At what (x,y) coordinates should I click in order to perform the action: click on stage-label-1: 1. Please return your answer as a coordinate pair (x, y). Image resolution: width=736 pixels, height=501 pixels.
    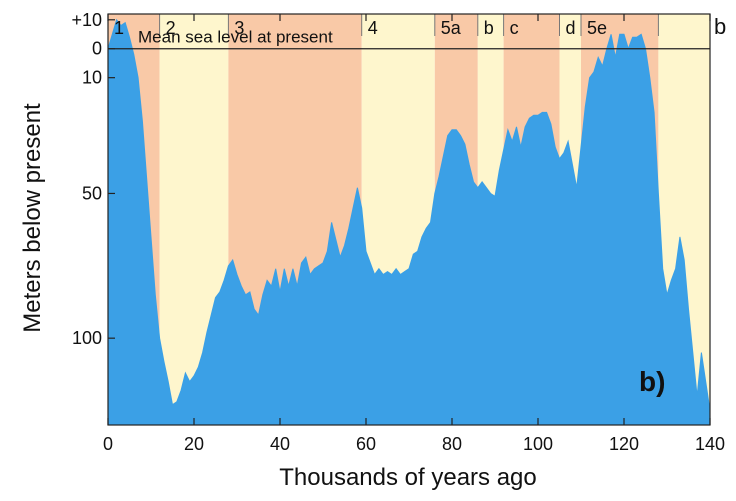
    Looking at the image, I should click on (119, 28).